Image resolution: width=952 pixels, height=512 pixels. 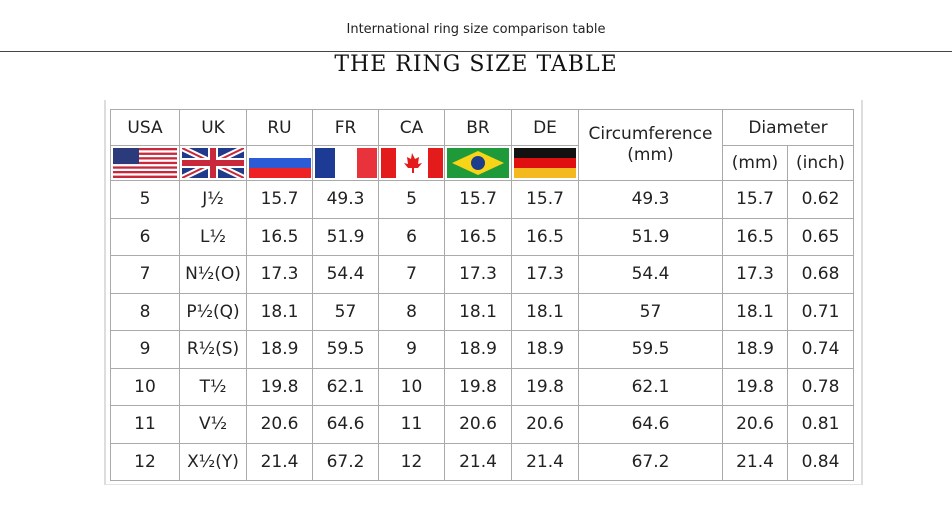 I want to click on divider, so click(x=476, y=51).